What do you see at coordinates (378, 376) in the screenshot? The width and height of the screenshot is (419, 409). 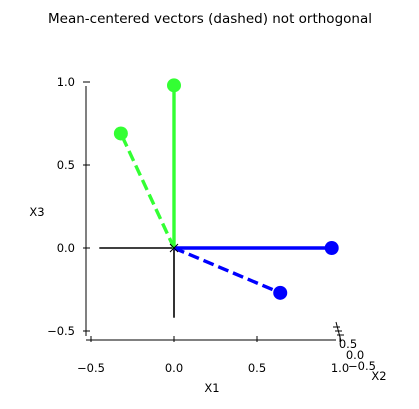 I see `y-axis-label: X2` at bounding box center [378, 376].